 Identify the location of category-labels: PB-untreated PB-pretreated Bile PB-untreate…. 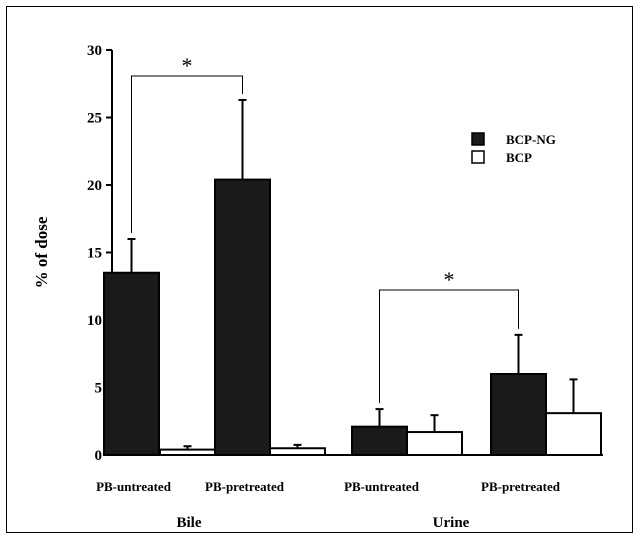
(328, 505).